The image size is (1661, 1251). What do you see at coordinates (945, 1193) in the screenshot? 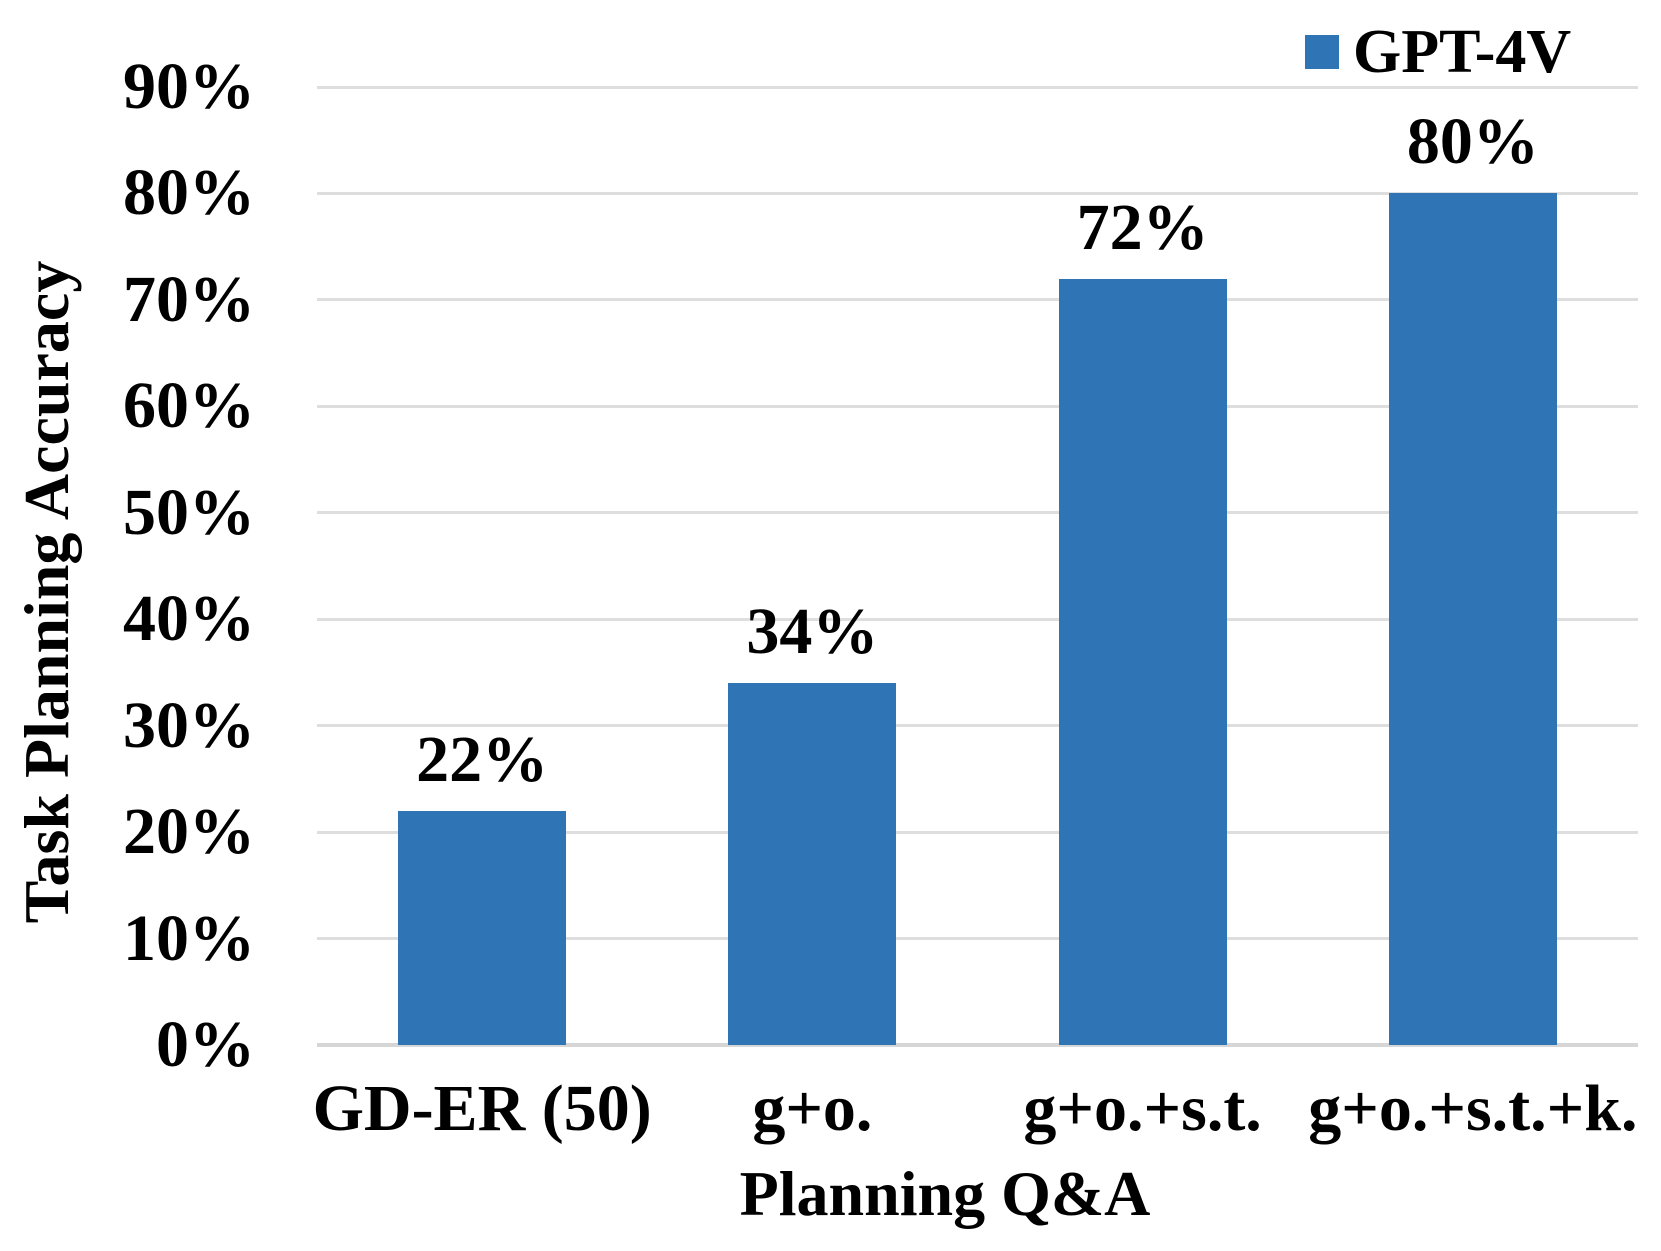
I see `x-axis-title: Planning Q&A` at bounding box center [945, 1193].